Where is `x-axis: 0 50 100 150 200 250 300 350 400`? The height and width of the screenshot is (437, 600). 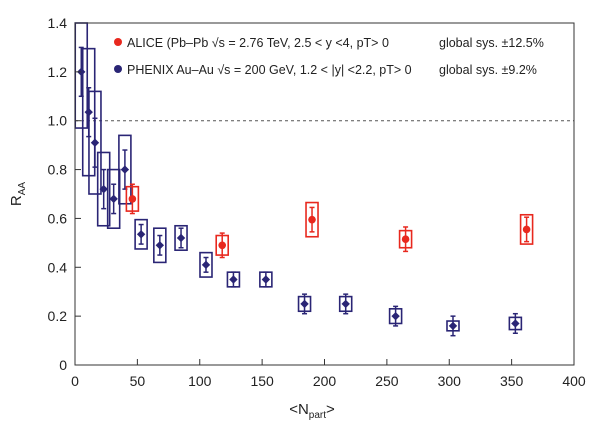 x-axis: 0 50 100 150 200 250 300 350 400 is located at coordinates (328, 374).